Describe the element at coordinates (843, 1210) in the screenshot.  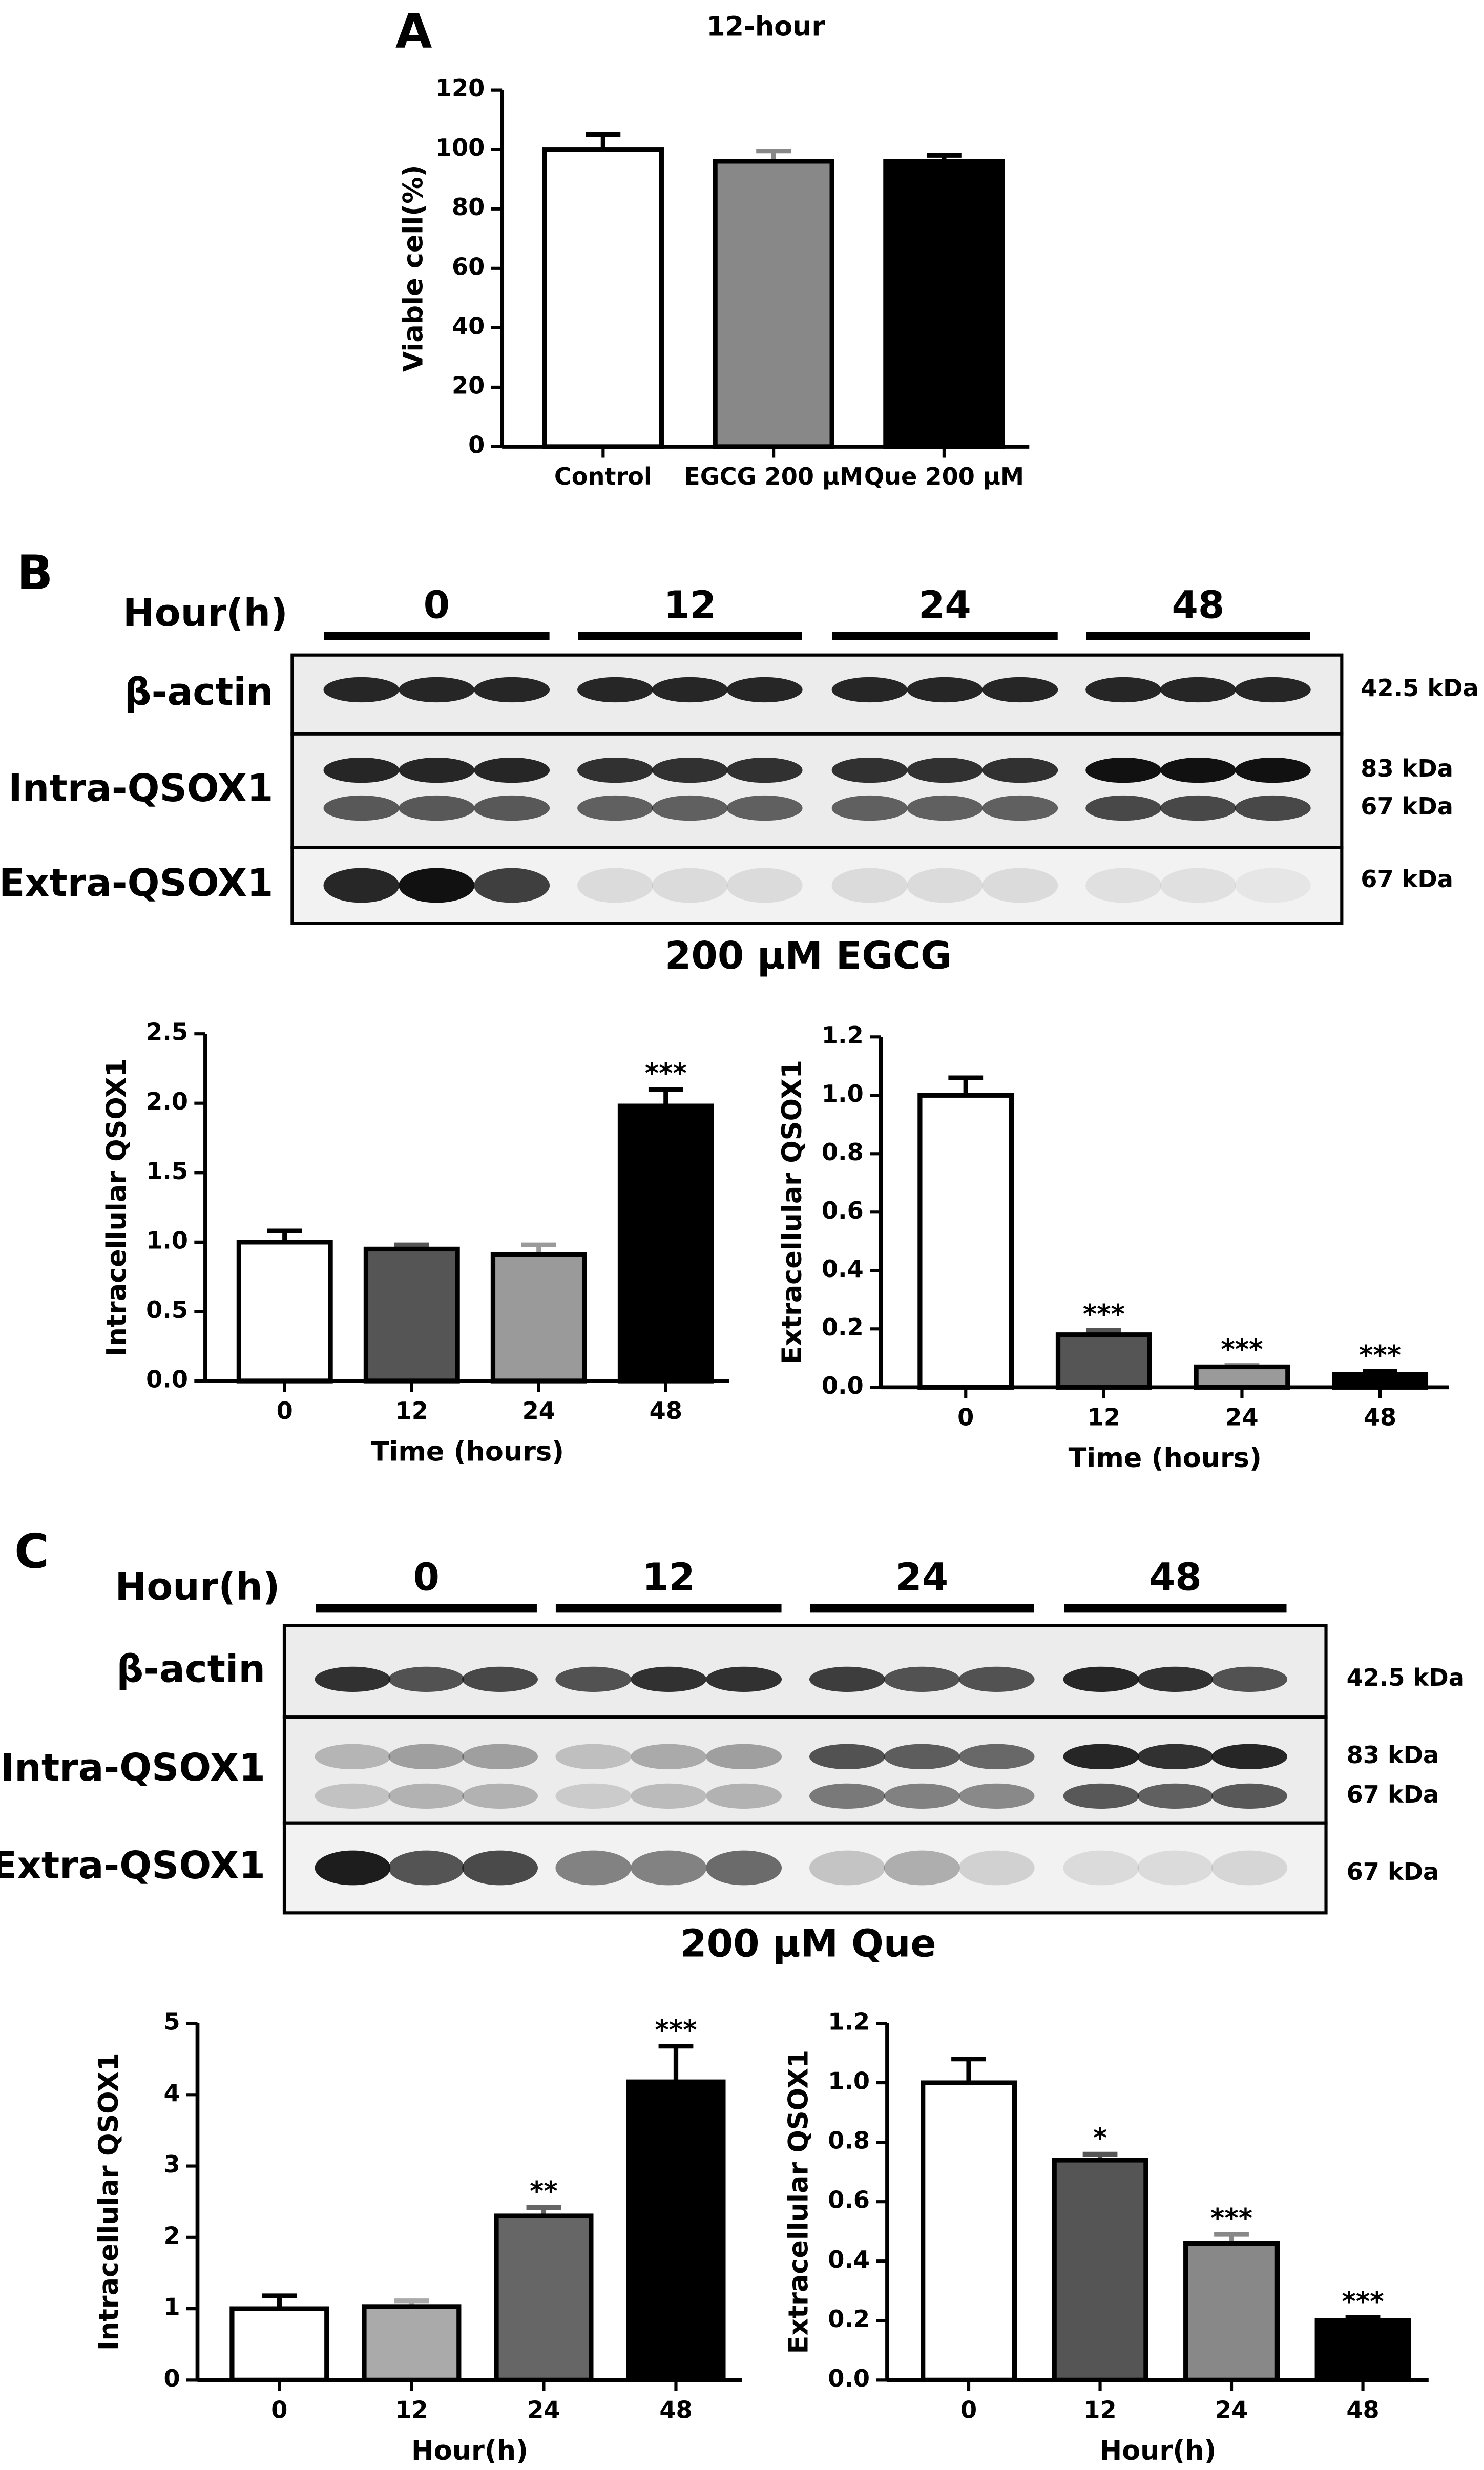
I see `y-tick-label: 0.6` at that location.